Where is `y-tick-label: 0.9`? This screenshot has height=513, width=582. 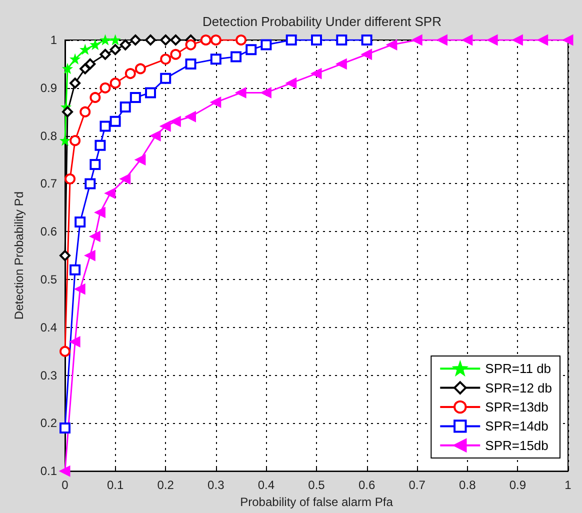
y-tick-label: 0.9 is located at coordinates (49, 87).